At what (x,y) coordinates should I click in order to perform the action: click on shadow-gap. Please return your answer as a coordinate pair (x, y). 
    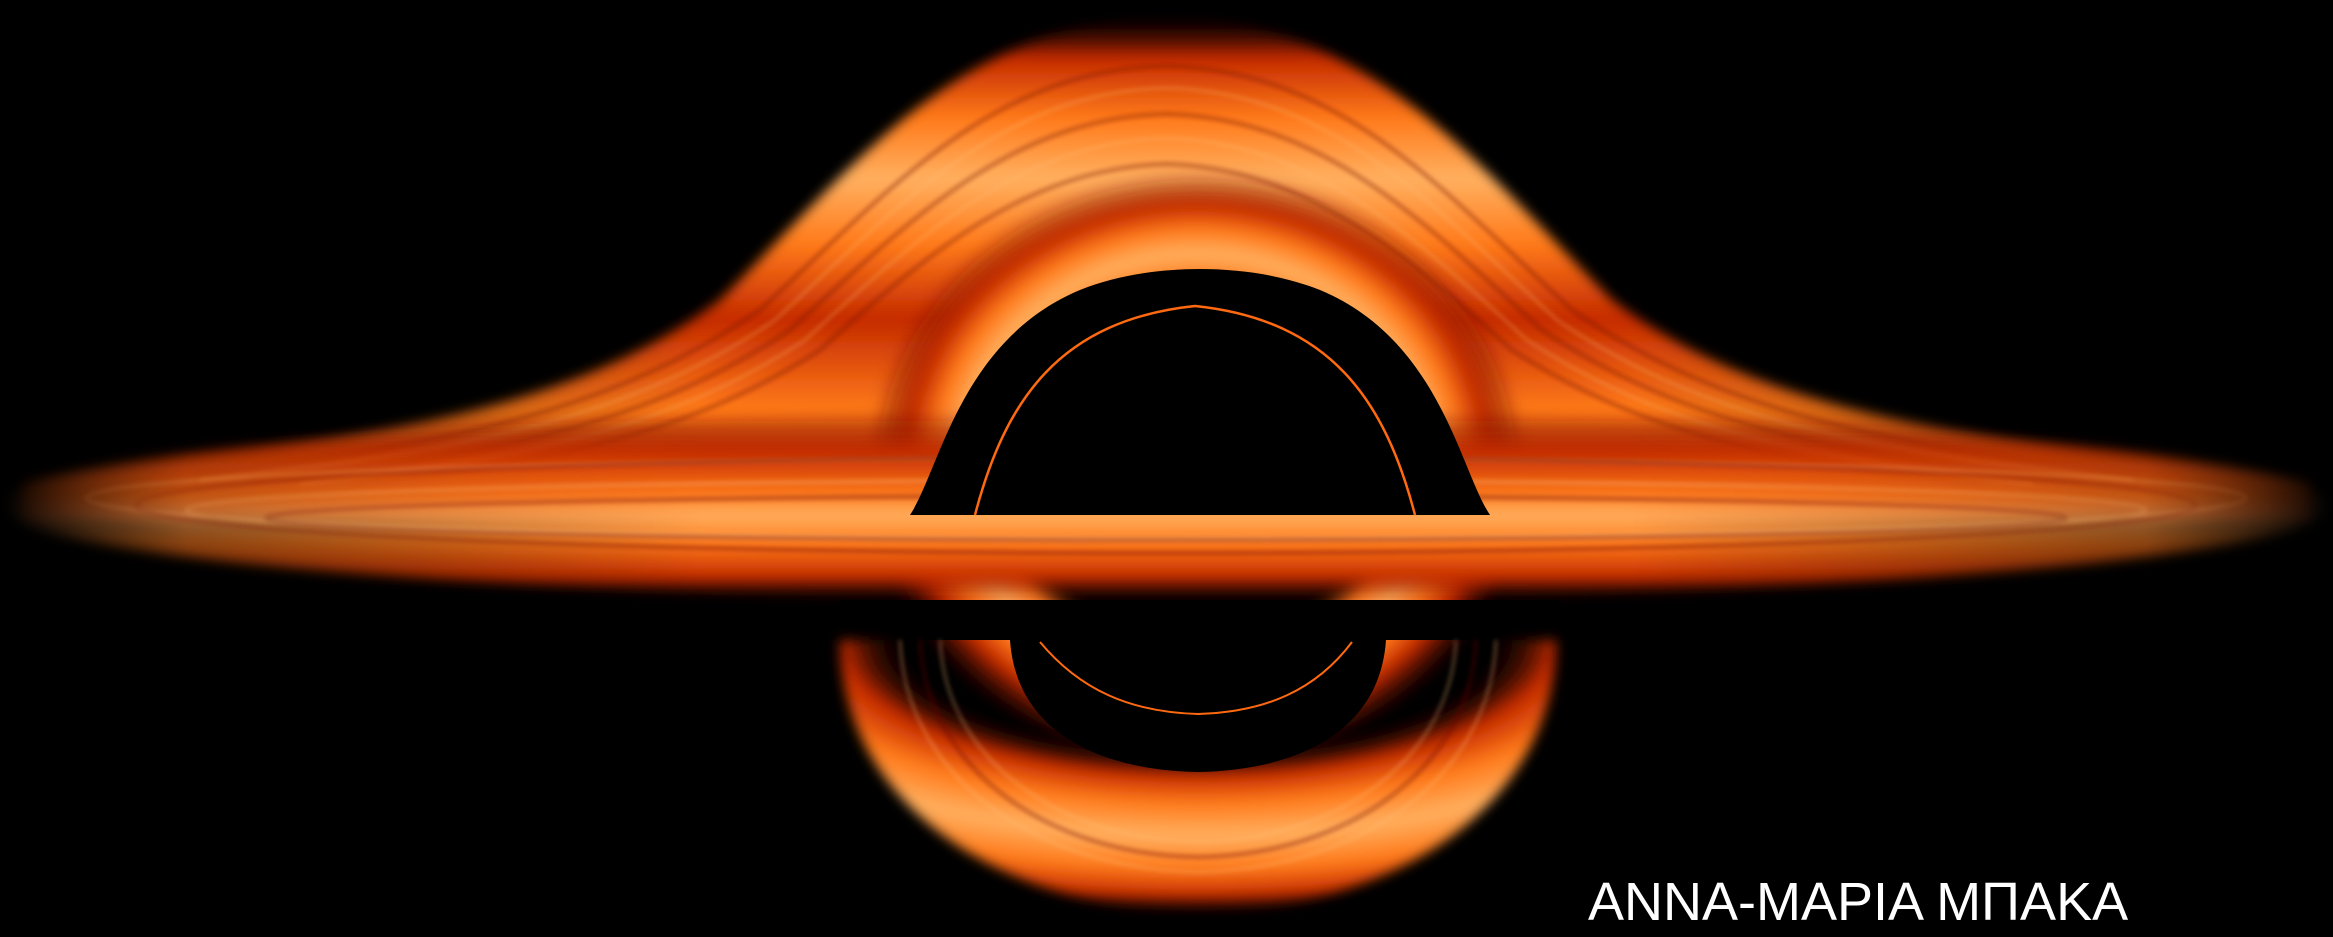
    Looking at the image, I should click on (1200, 620).